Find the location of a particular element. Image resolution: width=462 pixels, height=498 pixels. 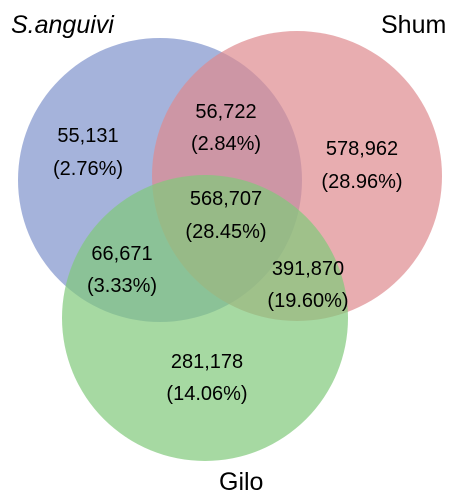

region-count: 568,707 is located at coordinates (226, 199).